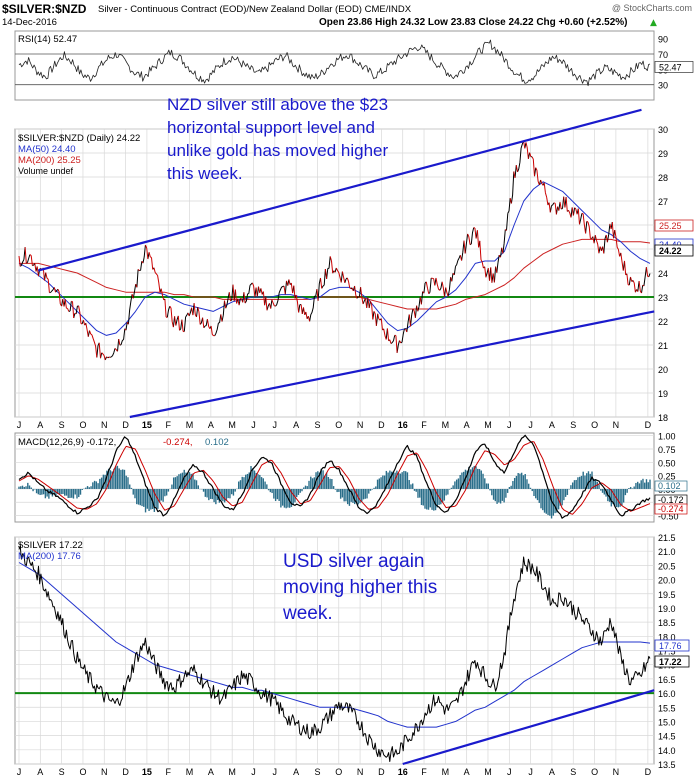 Image resolution: width=700 pixels, height=780 pixels. What do you see at coordinates (667, 680) in the screenshot?
I see `usd-tick-label: 16.5` at bounding box center [667, 680].